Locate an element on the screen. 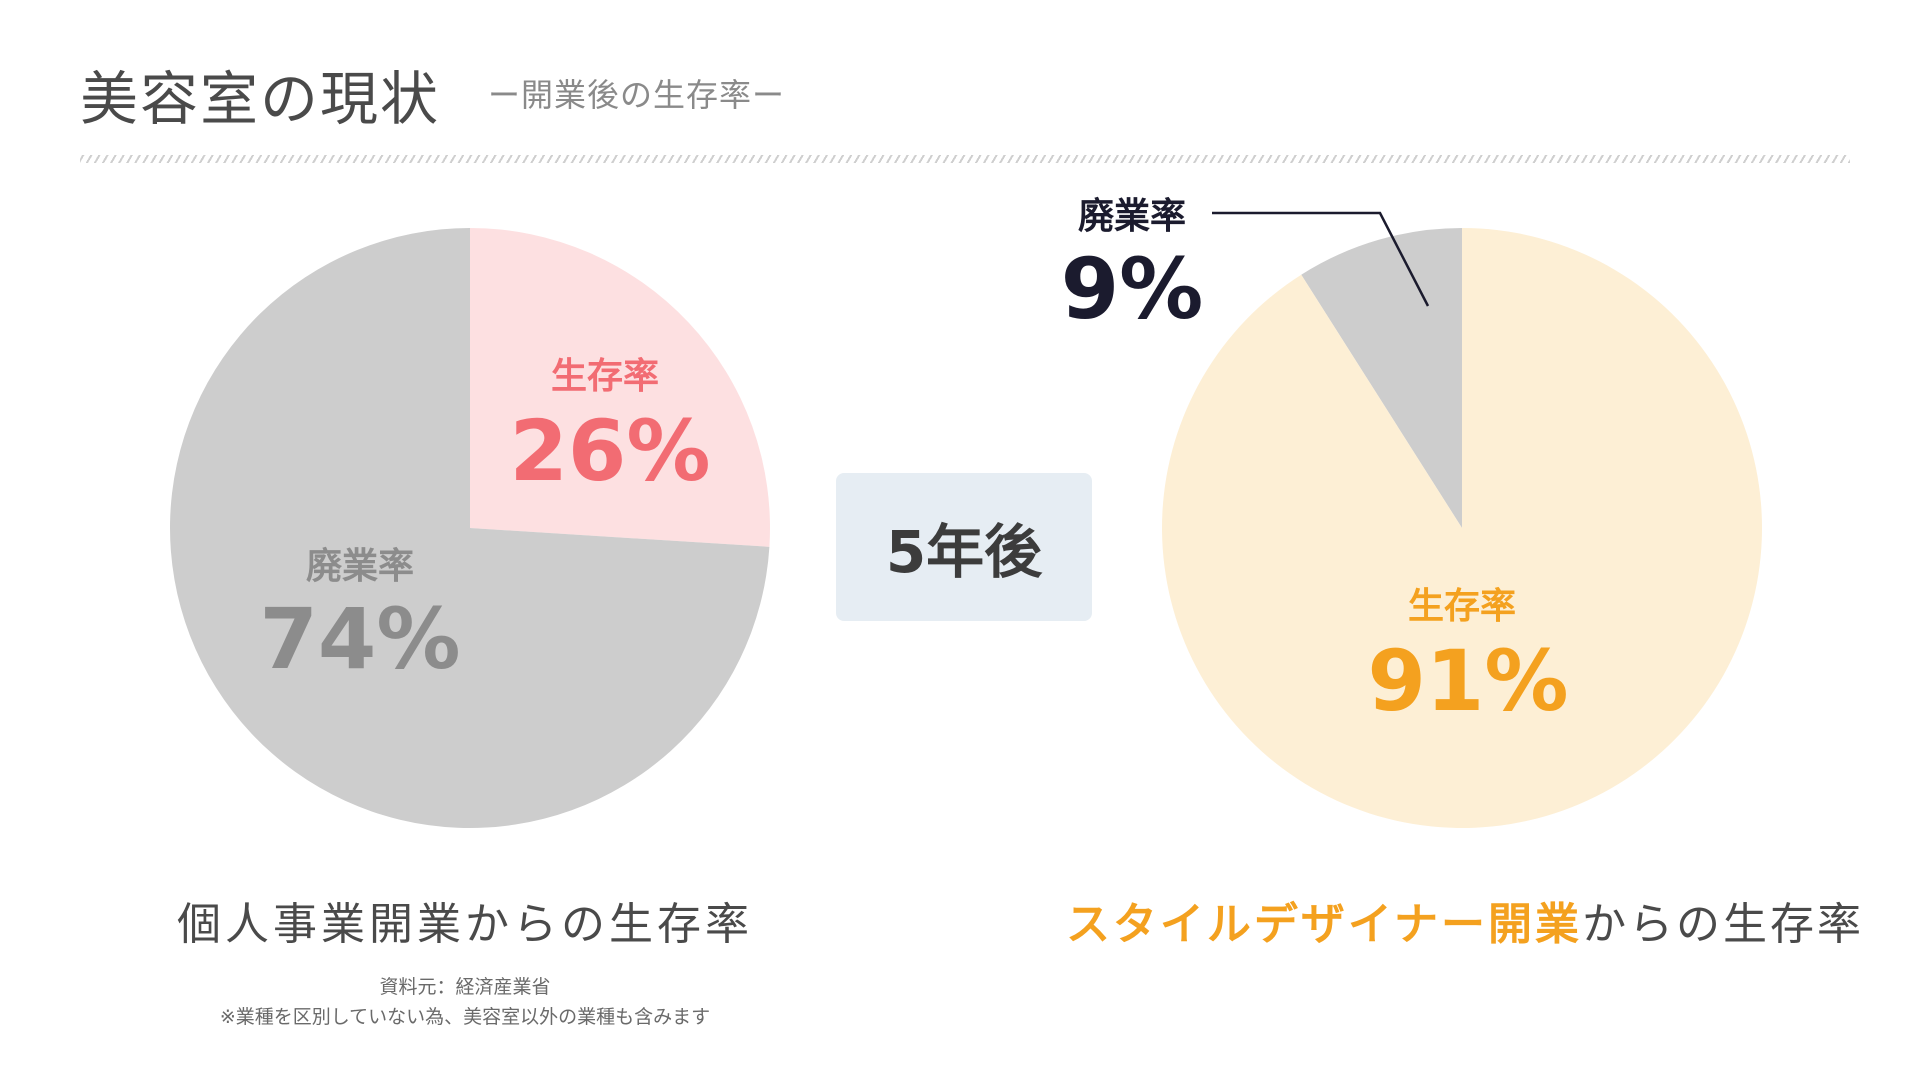 The width and height of the screenshot is (1920, 1080). slice-label-right-survival: 生存率 is located at coordinates (1462, 606).